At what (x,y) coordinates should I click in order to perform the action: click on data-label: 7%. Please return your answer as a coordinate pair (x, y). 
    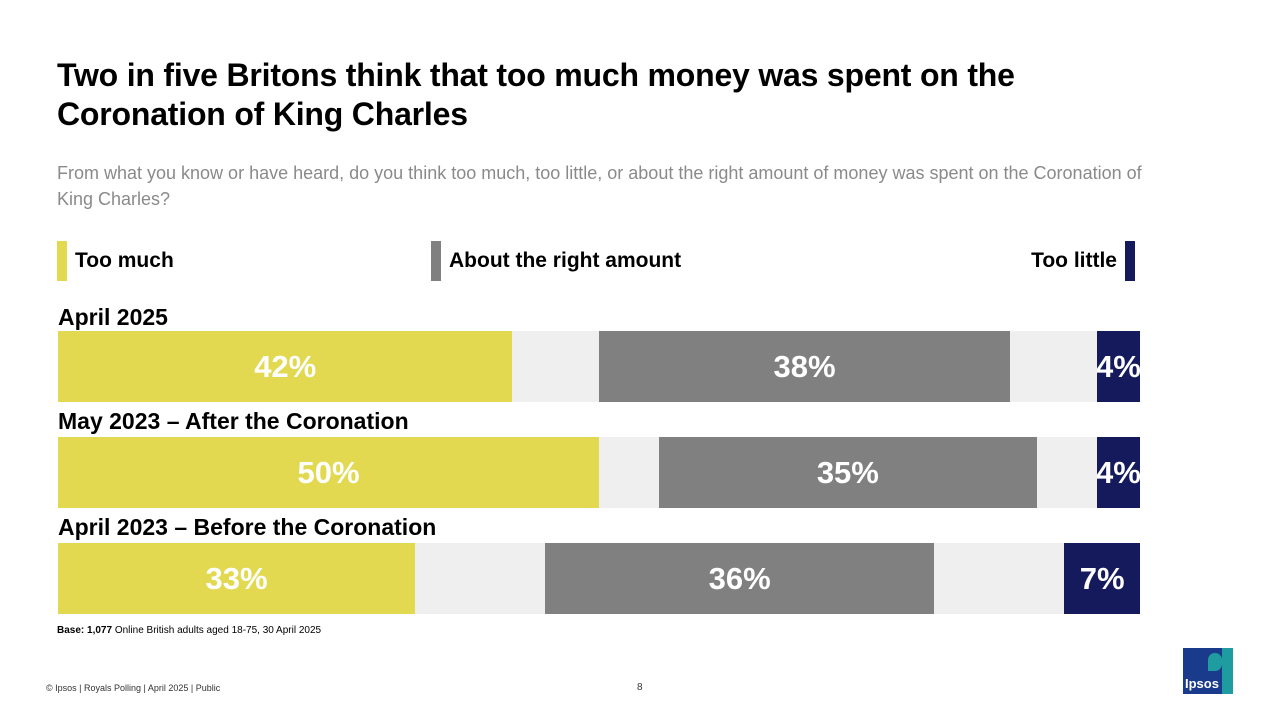
    Looking at the image, I should click on (1102, 578).